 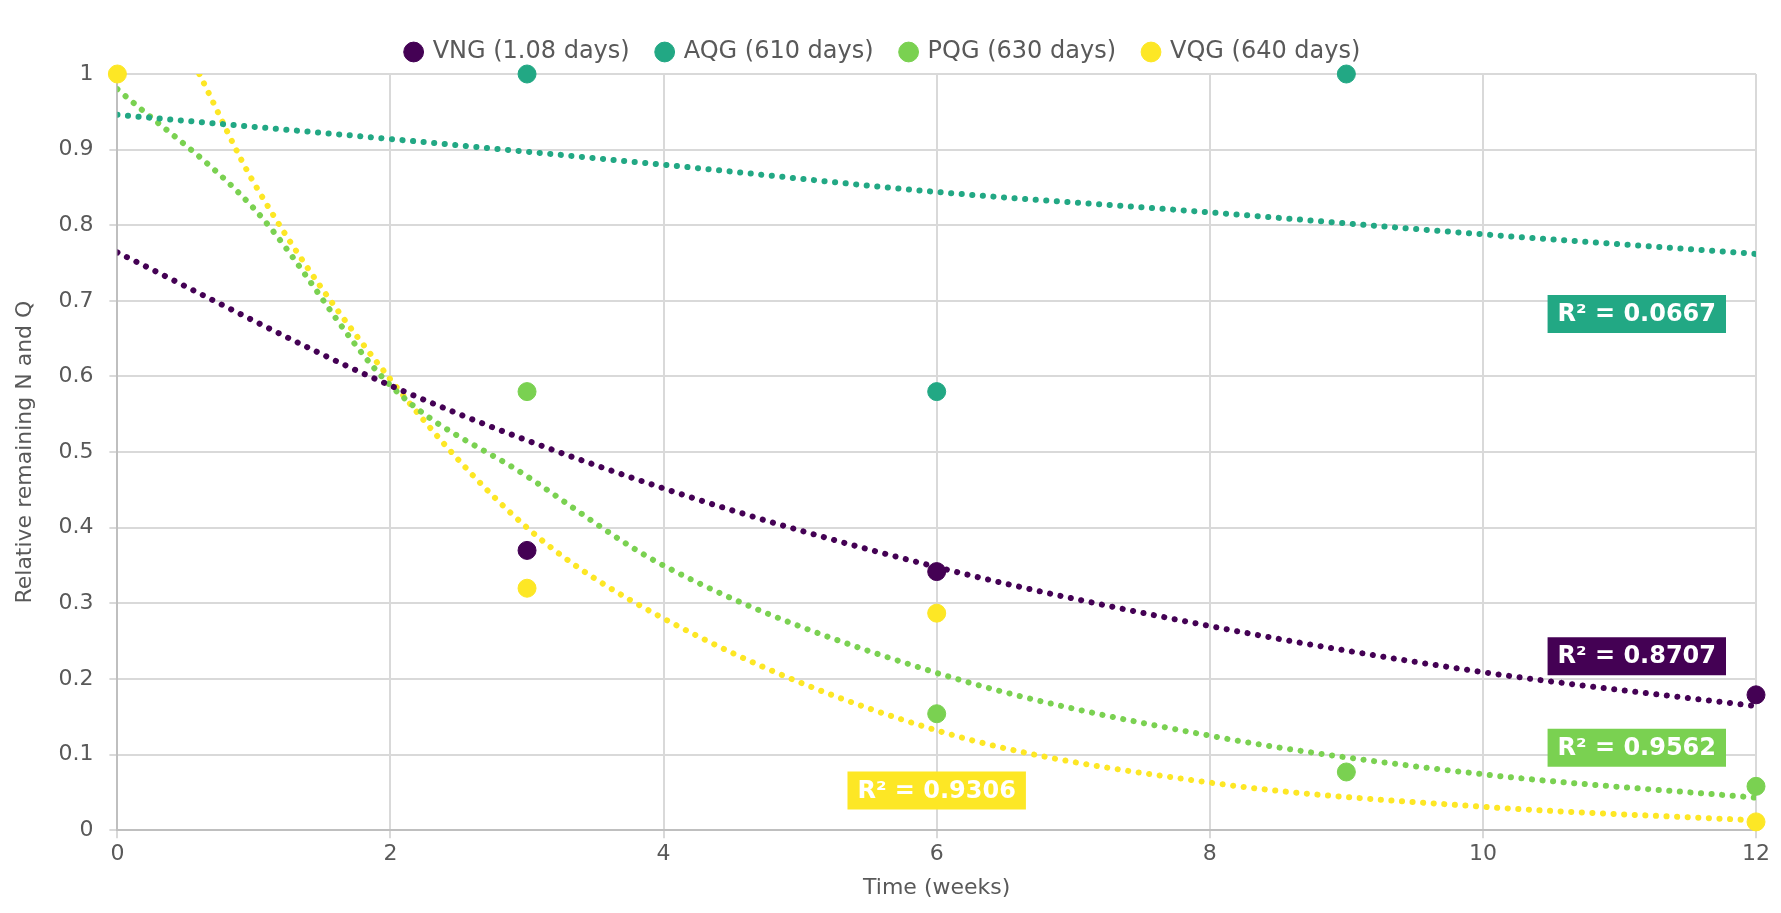 I want to click on x-tick-label: 2, so click(x=390, y=853).